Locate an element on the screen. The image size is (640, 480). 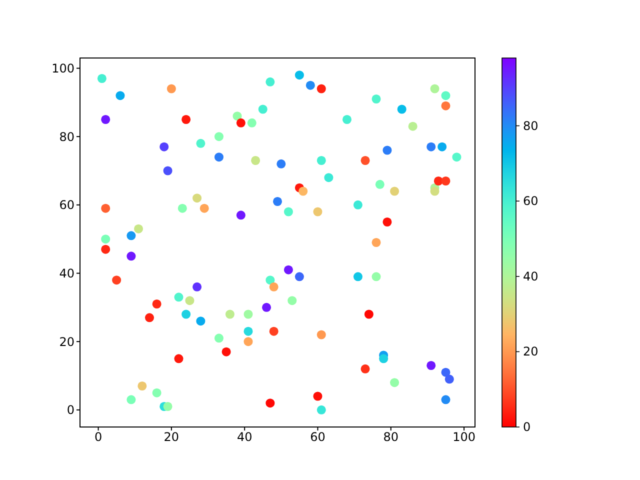
y-tick-label: 20 is located at coordinates (66, 341).